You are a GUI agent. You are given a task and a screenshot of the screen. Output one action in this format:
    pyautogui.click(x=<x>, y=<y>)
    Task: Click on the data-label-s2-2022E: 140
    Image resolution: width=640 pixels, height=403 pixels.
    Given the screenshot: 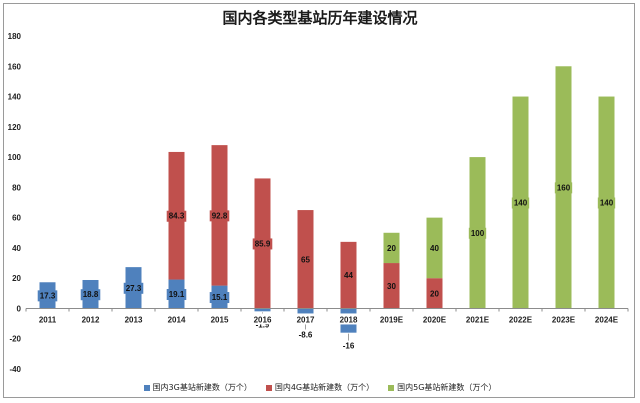 What is the action you would take?
    pyautogui.click(x=521, y=203)
    